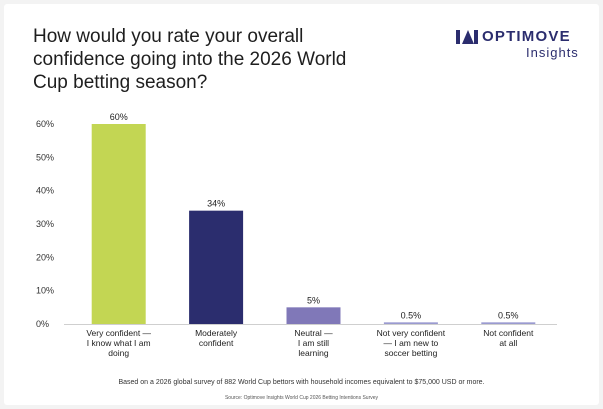  What do you see at coordinates (467, 37) in the screenshot?
I see `optimove-logo-icon` at bounding box center [467, 37].